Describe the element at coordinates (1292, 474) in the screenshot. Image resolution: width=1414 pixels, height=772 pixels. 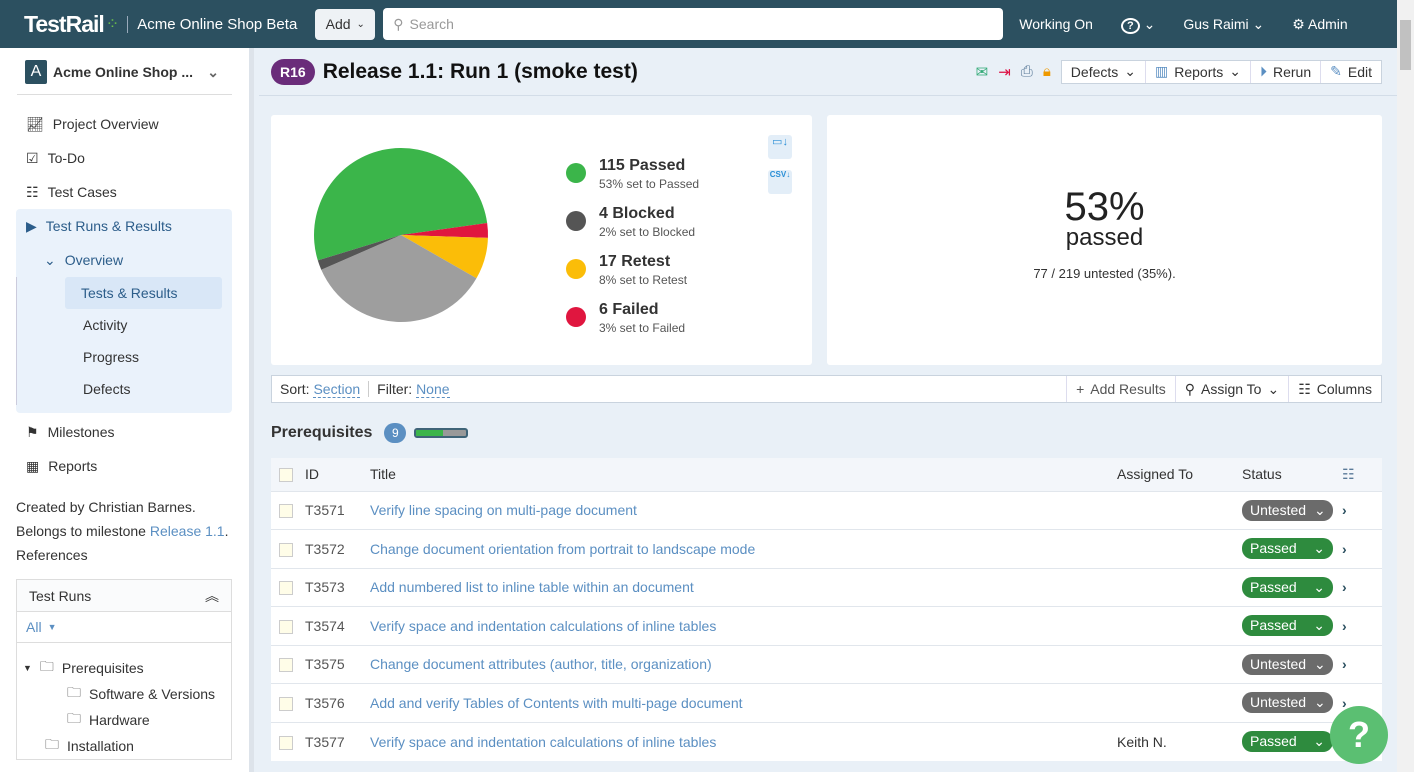
I see `col-status: Status` at that location.